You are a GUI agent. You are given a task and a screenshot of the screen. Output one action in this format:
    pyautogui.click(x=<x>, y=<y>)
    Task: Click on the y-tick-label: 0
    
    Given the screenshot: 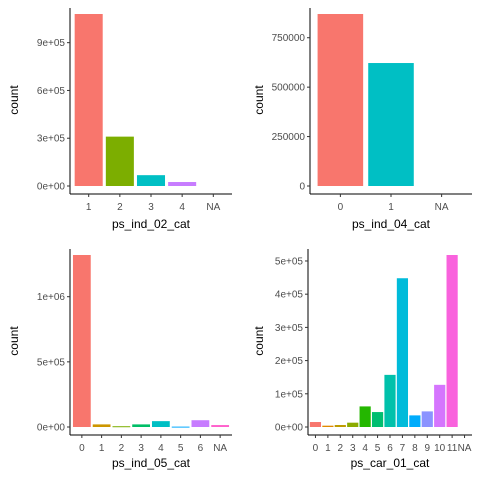 What is the action you would take?
    pyautogui.click(x=302, y=187)
    